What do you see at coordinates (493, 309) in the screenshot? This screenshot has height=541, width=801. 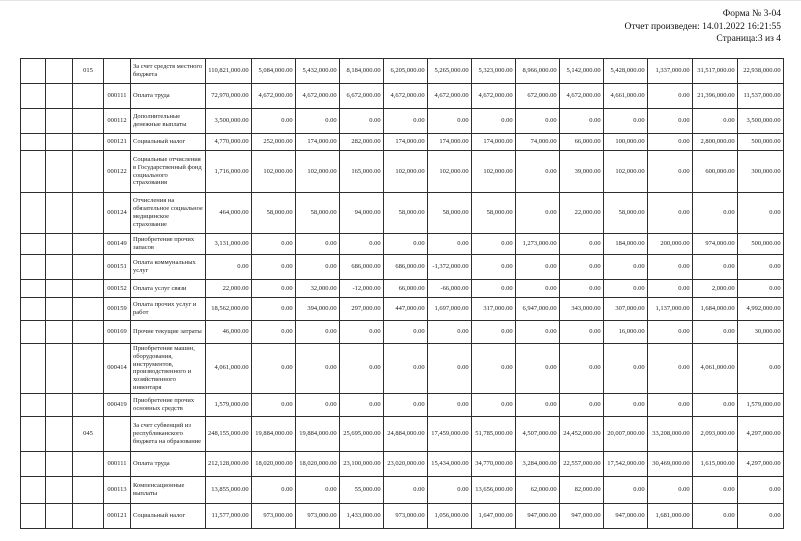 I see `amount-cell: 317,000.00` at bounding box center [493, 309].